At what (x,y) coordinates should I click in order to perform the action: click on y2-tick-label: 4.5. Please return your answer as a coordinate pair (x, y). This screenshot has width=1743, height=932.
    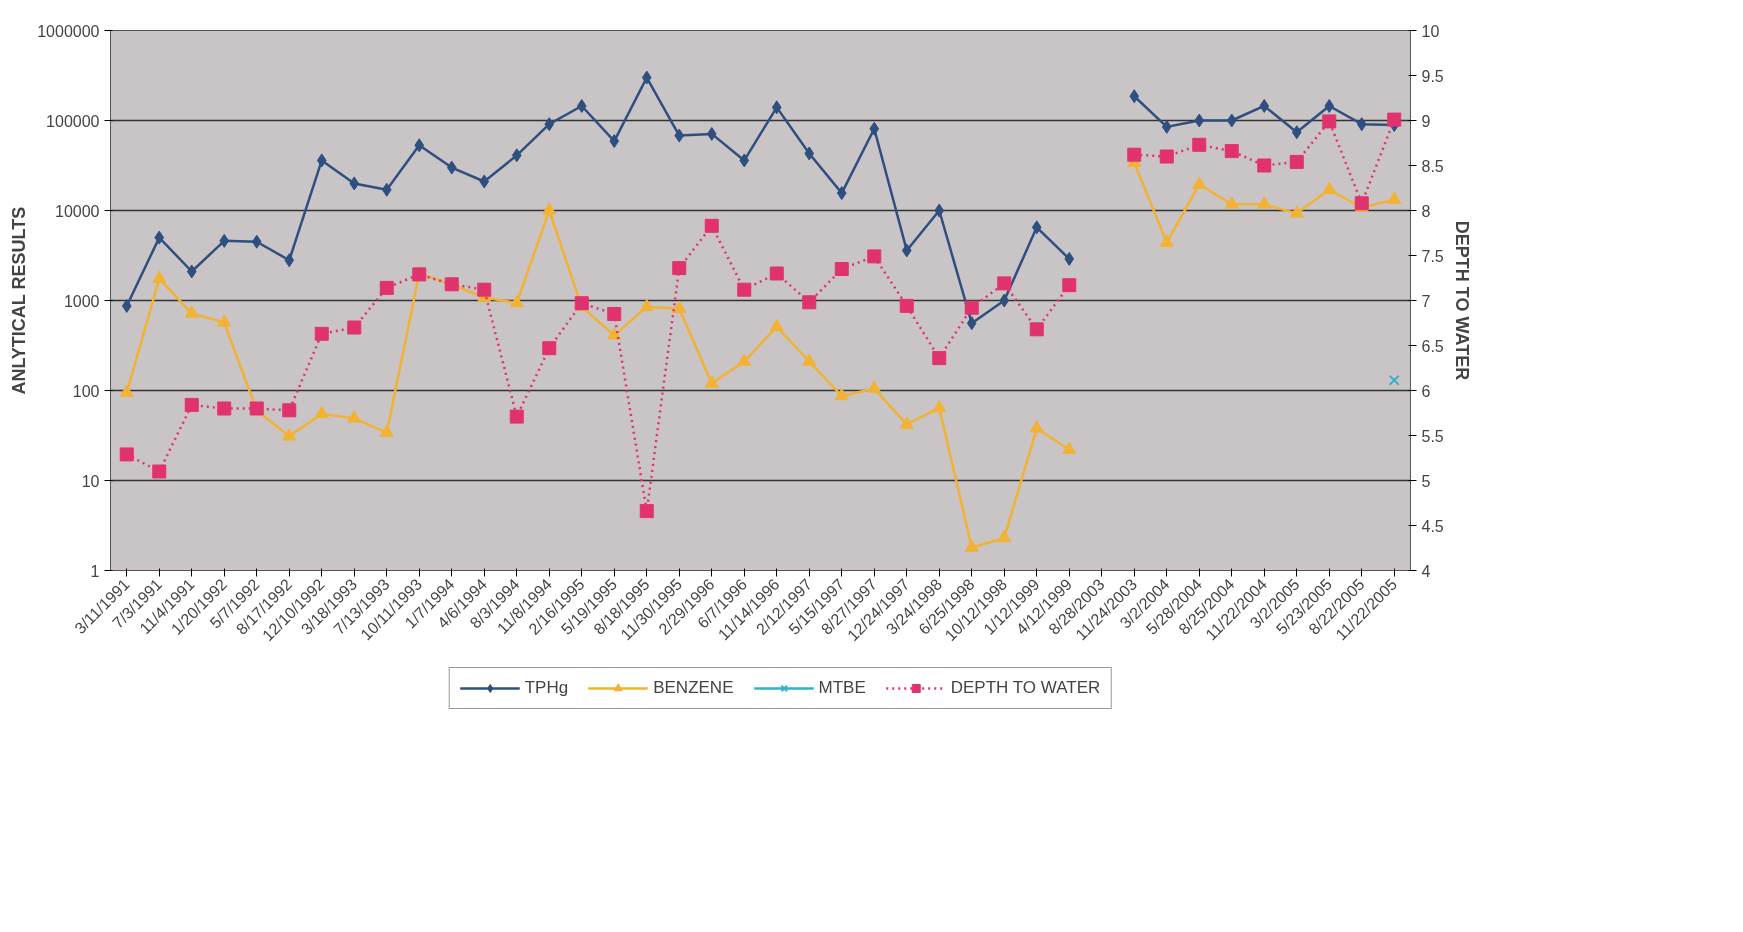
    Looking at the image, I should click on (1432, 526).